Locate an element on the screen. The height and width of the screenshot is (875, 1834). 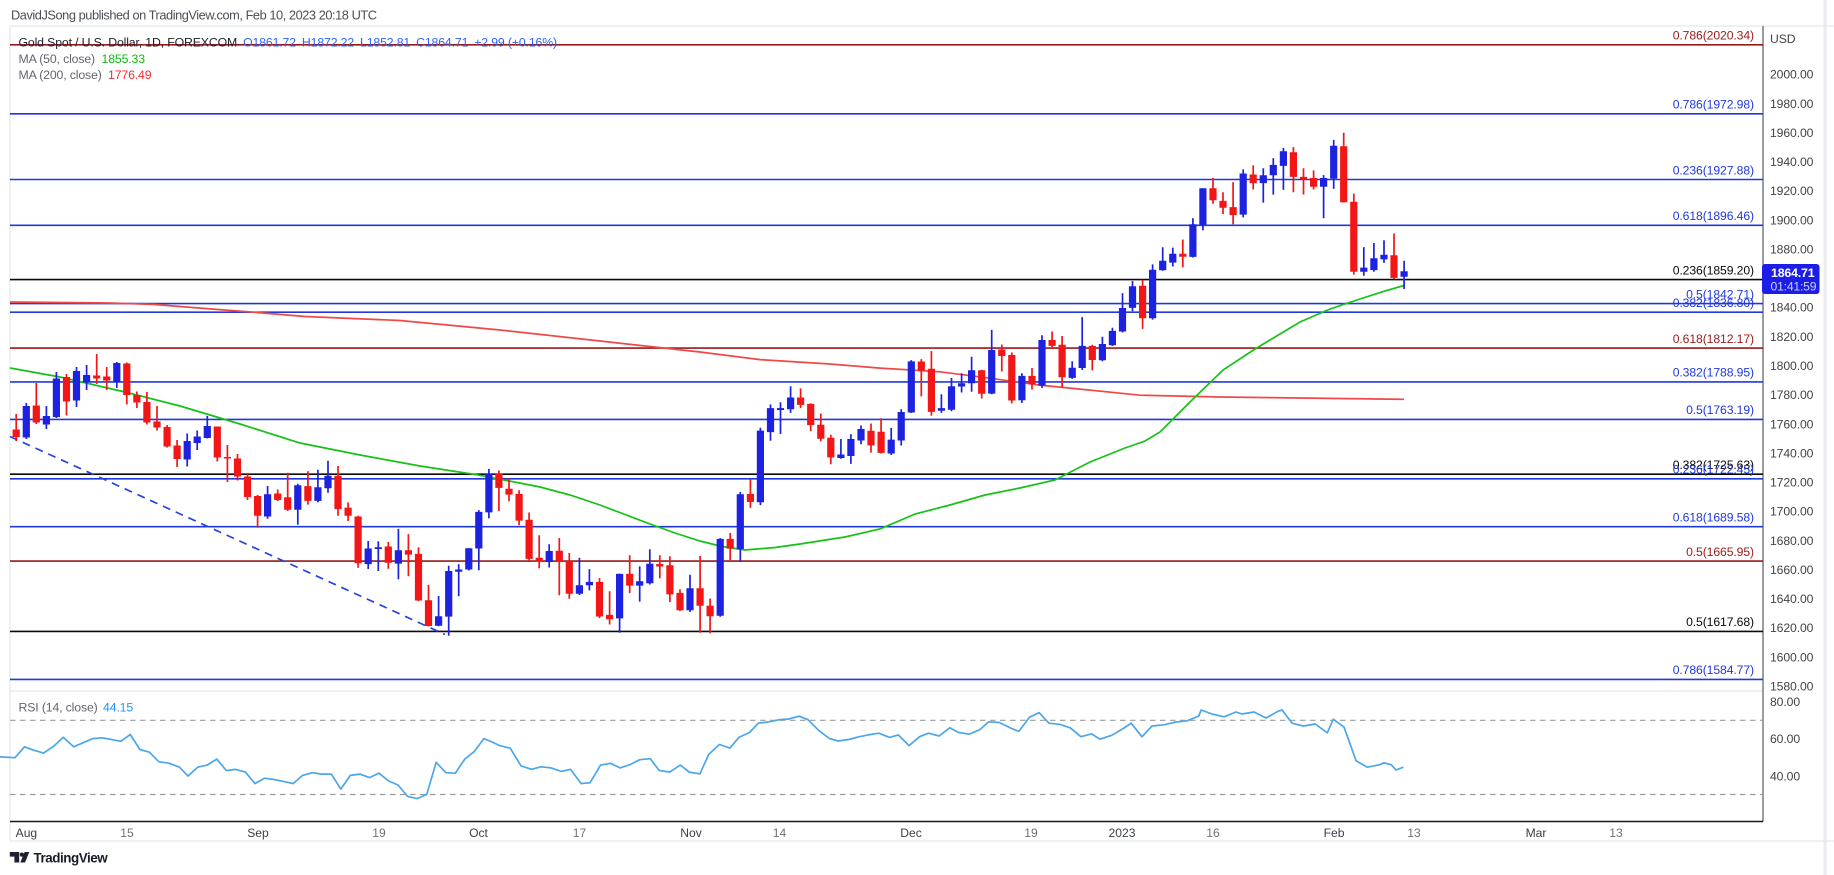
svg-text: 1620.00 is located at coordinates (1792, 628).